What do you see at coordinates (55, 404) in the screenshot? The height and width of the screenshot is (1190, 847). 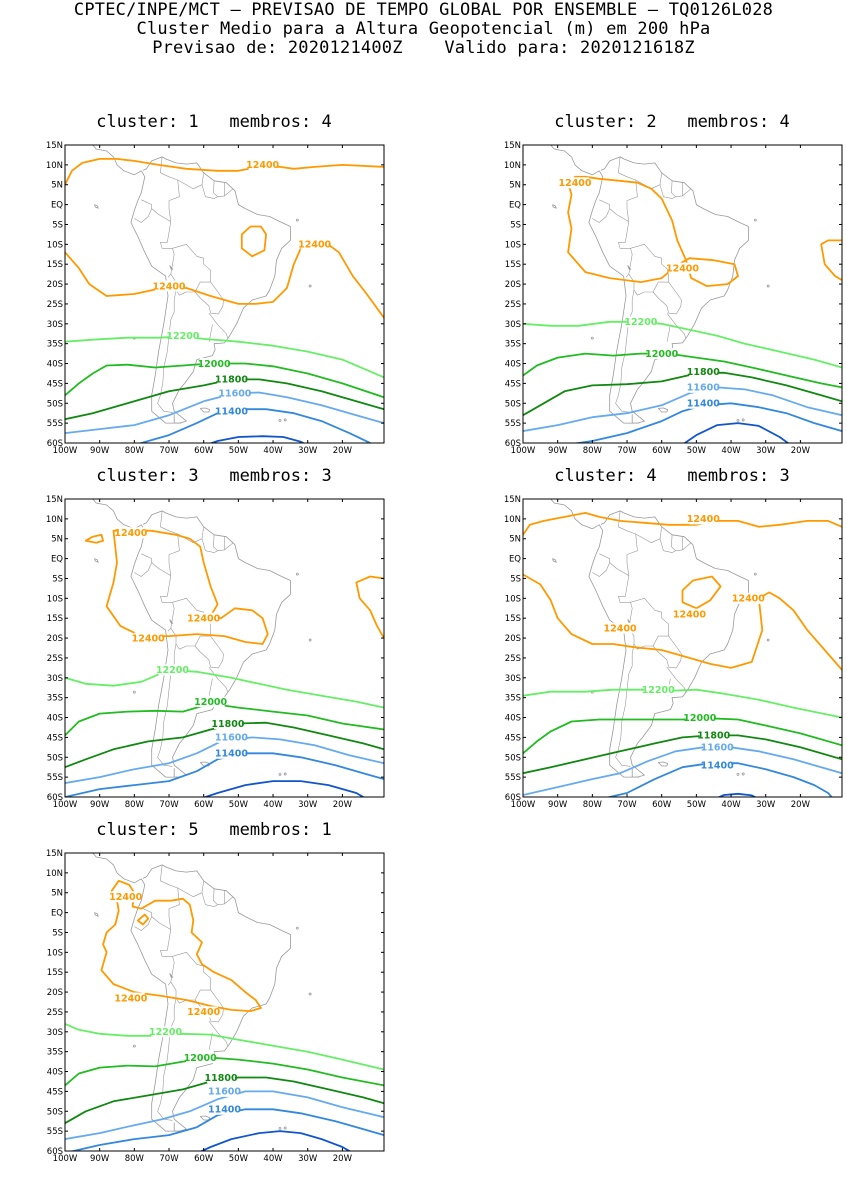 I see `lat-tick-label: 50S` at bounding box center [55, 404].